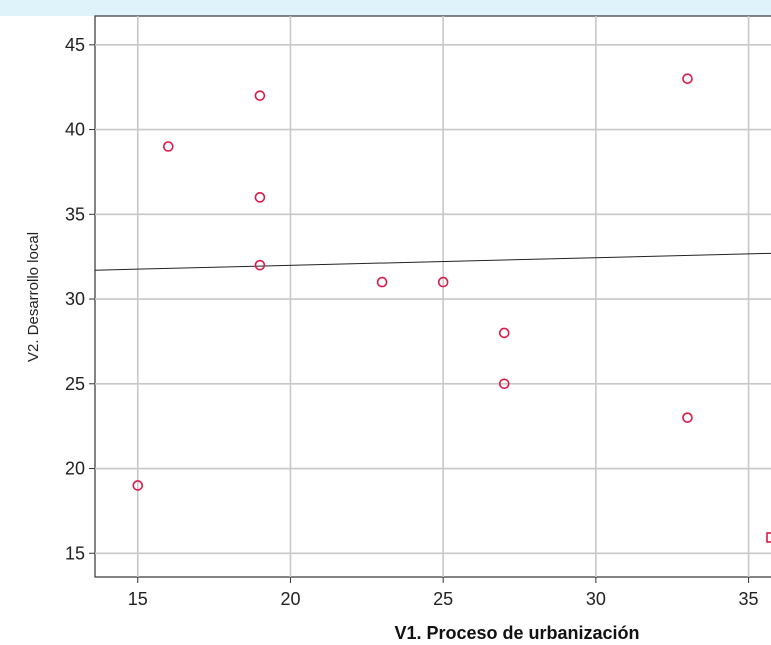  I want to click on x-axis-title: V1. Proceso de urbanización, so click(516, 633).